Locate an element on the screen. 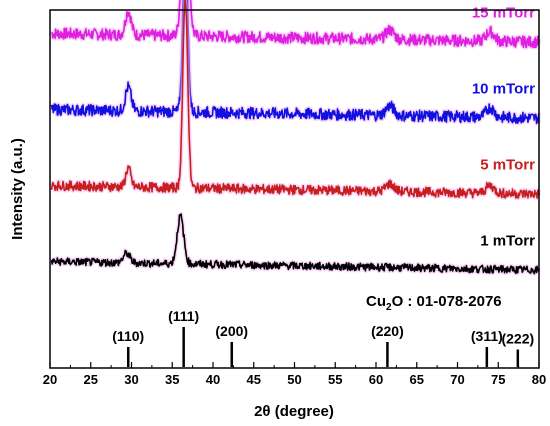  x-tick-label: 50 is located at coordinates (294, 379).